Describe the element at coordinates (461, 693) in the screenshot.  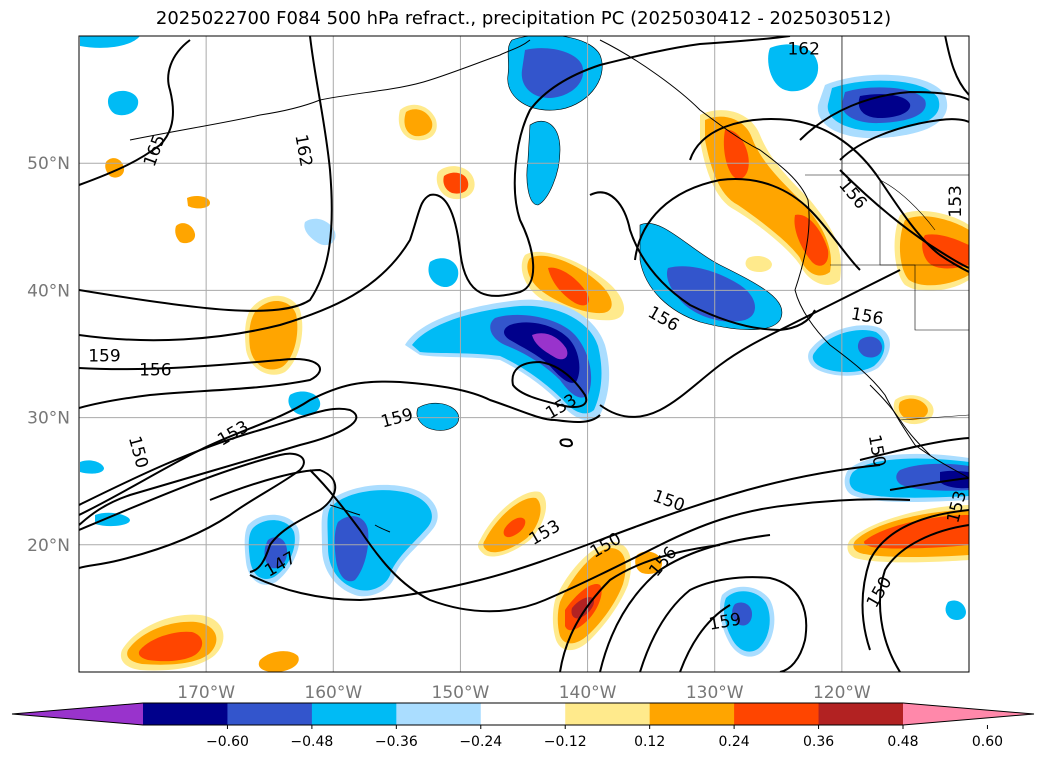
I see `lon-tick-label: 150°W` at that location.